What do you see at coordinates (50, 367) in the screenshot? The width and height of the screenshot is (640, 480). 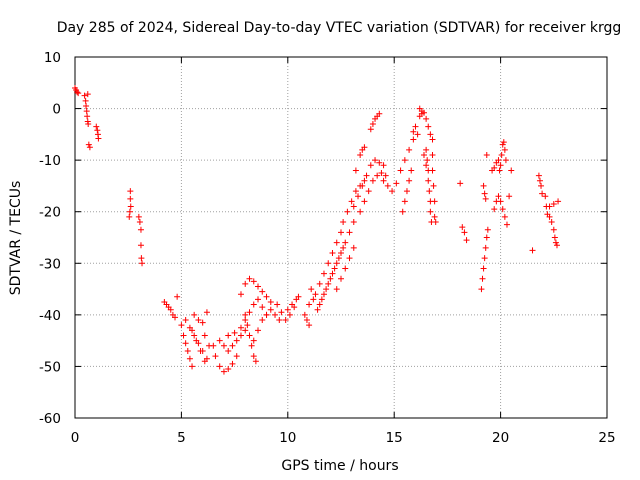 I see `y-tick-label: -50` at bounding box center [50, 367].